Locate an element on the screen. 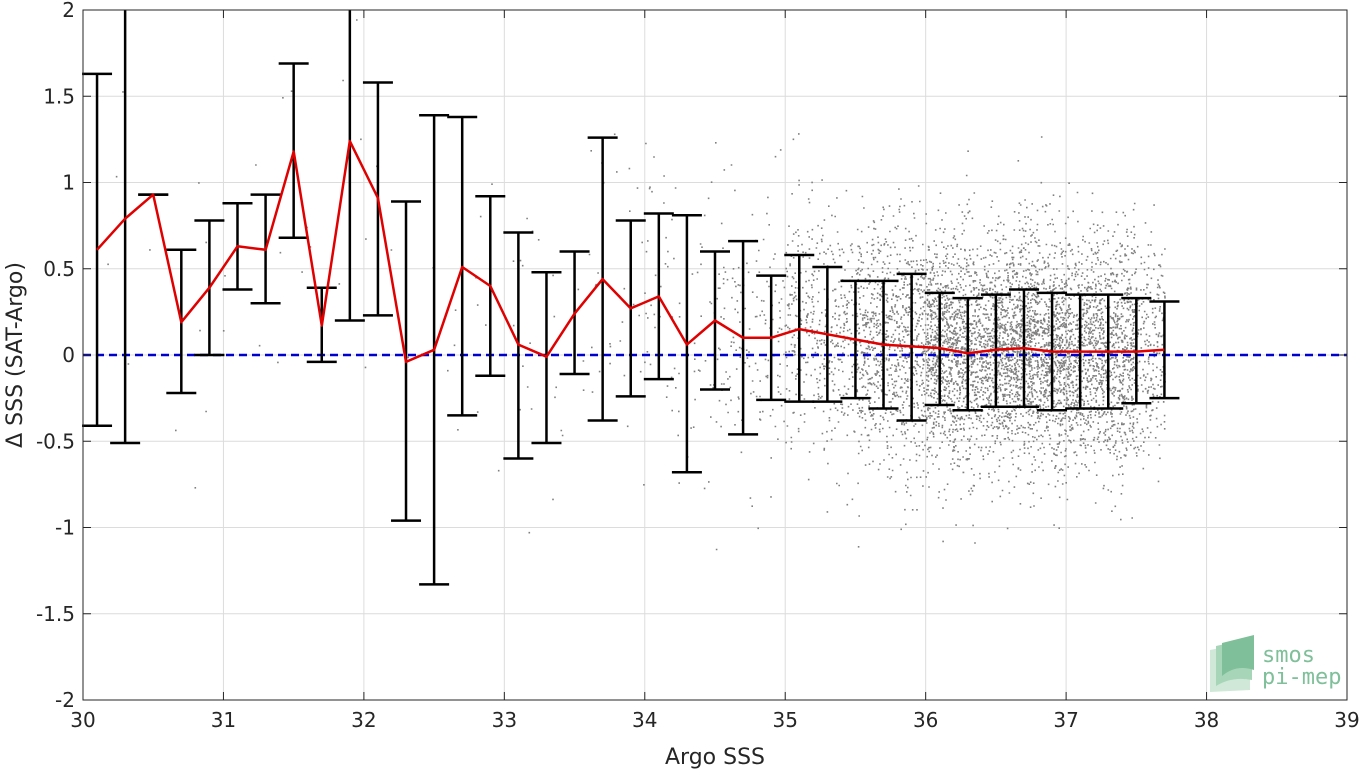 The width and height of the screenshot is (1360, 770). y-axis-label: Δ SSS (SAT-Argo) is located at coordinates (15, 355).